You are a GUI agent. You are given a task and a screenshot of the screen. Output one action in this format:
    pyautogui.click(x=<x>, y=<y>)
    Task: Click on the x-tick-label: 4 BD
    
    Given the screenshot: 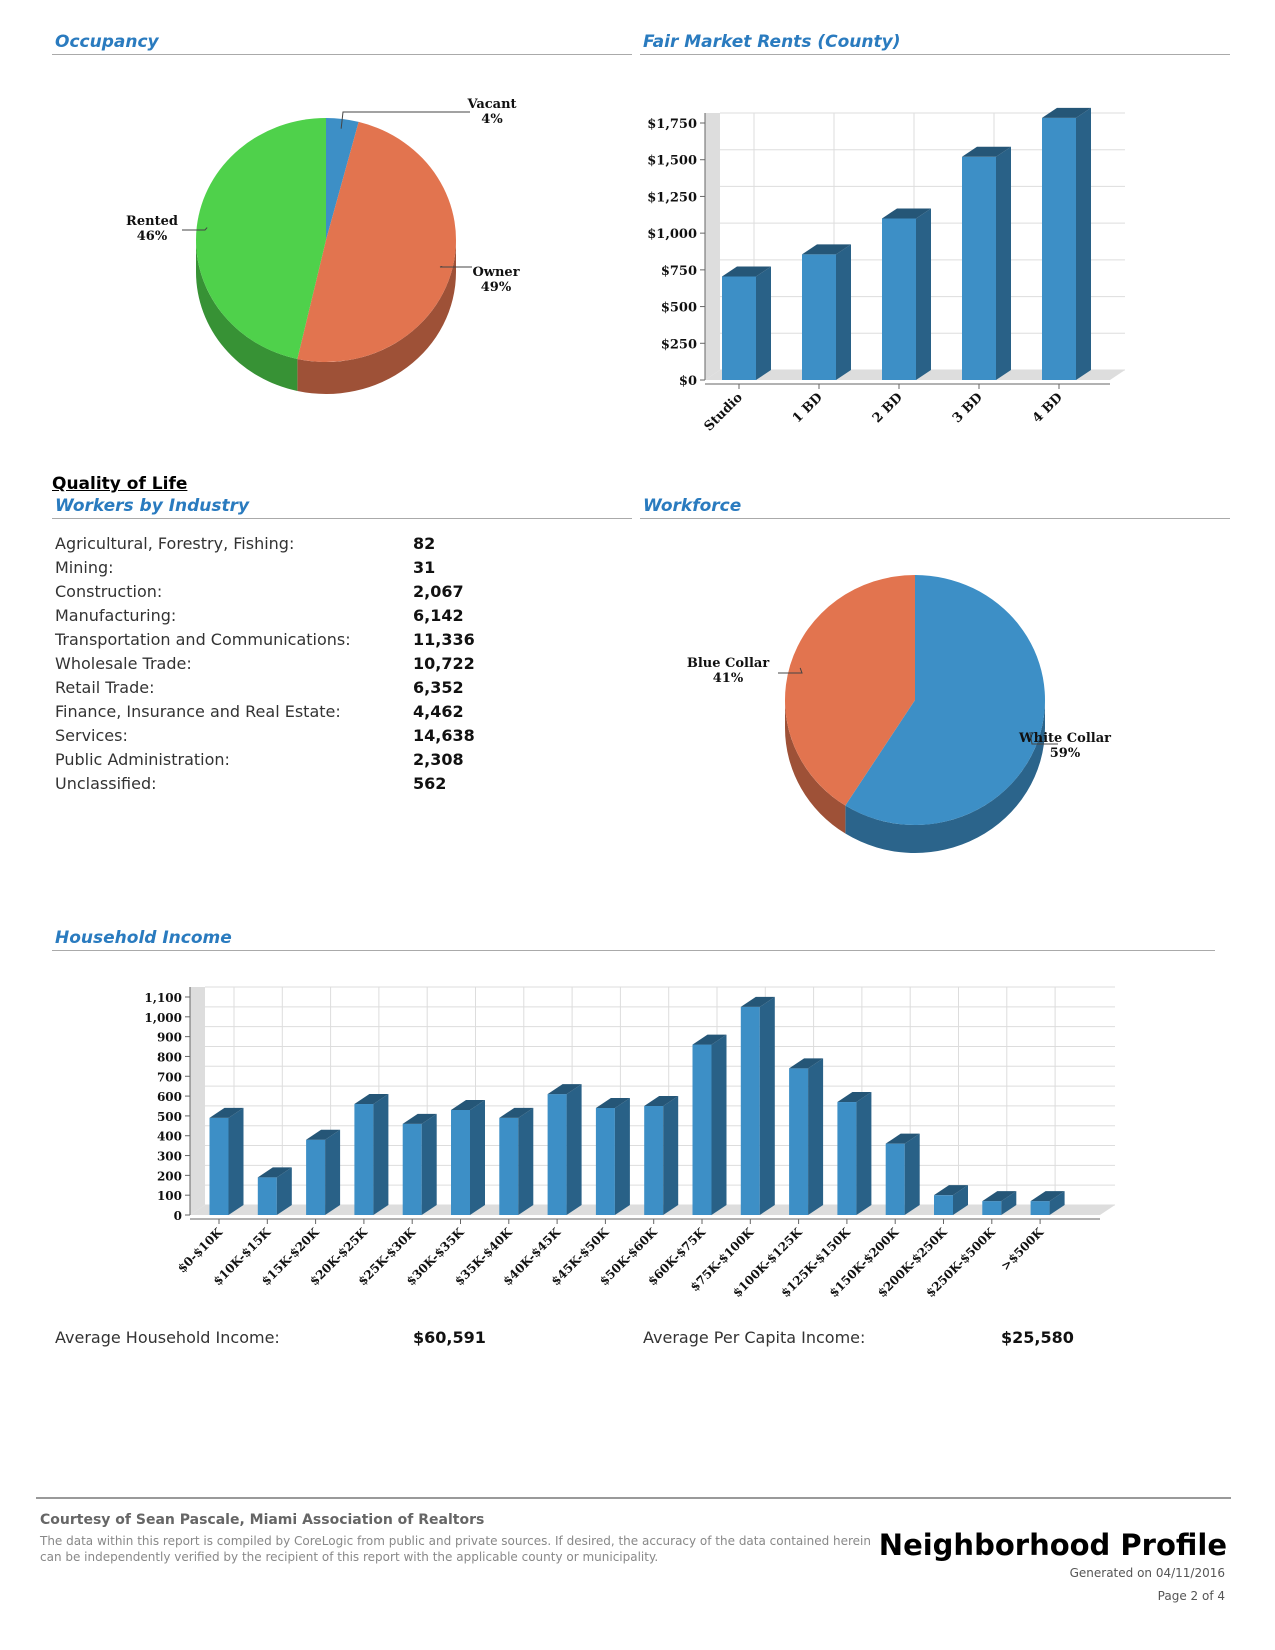 What is the action you would take?
    pyautogui.click(x=1048, y=408)
    